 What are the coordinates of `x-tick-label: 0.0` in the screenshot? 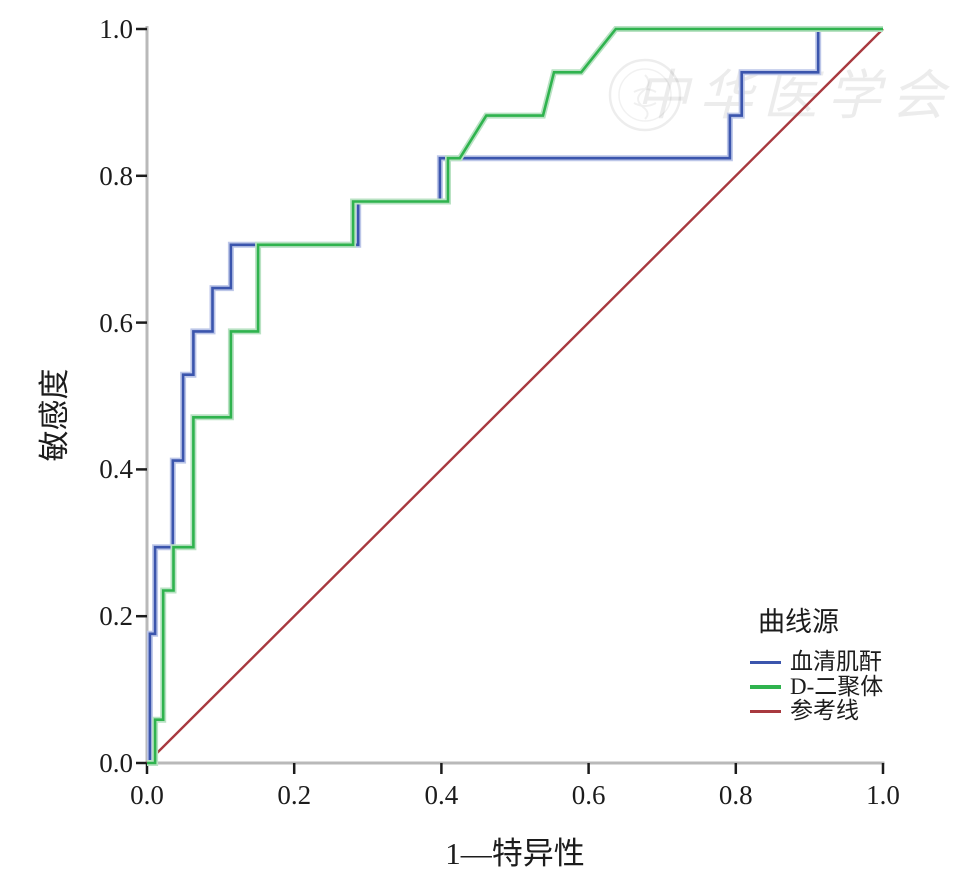 It's located at (147, 795).